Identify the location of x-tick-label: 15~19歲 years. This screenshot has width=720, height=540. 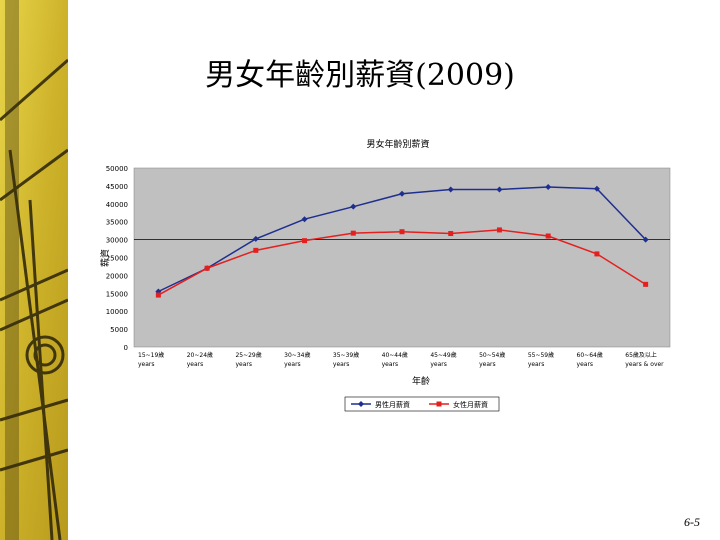
(151, 359).